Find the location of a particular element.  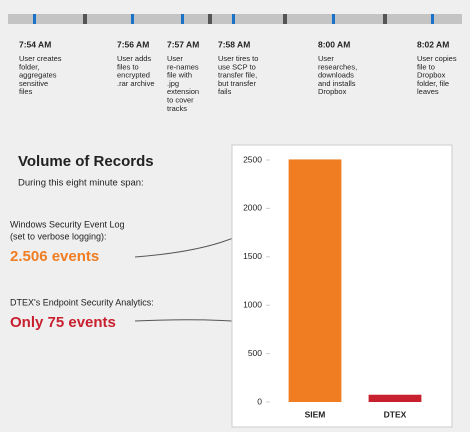

caption: DTEX's Endpoint Security Analytics: is located at coordinates (82, 302).